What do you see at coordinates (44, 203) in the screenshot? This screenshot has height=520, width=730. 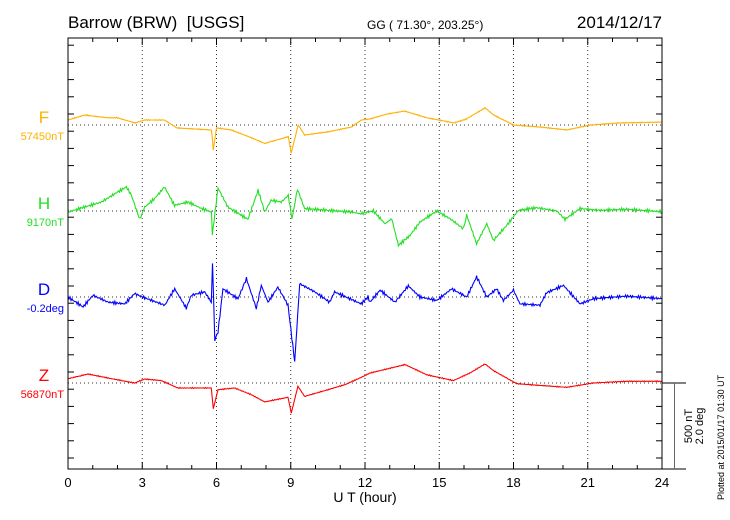 I see `channel-name-h: H` at bounding box center [44, 203].